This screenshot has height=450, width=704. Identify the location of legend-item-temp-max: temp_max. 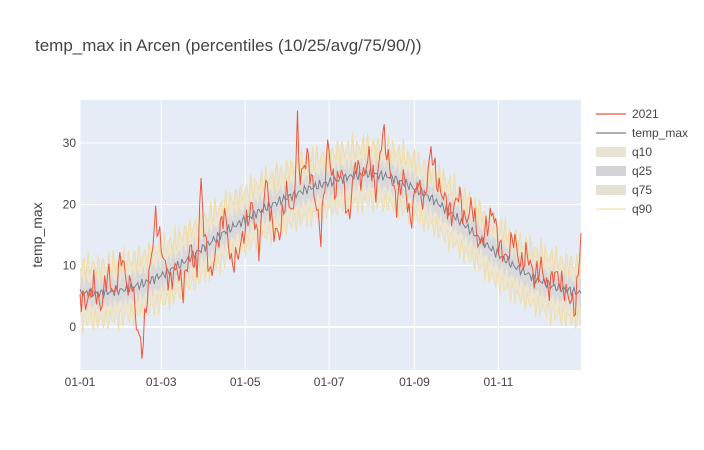
(642, 133).